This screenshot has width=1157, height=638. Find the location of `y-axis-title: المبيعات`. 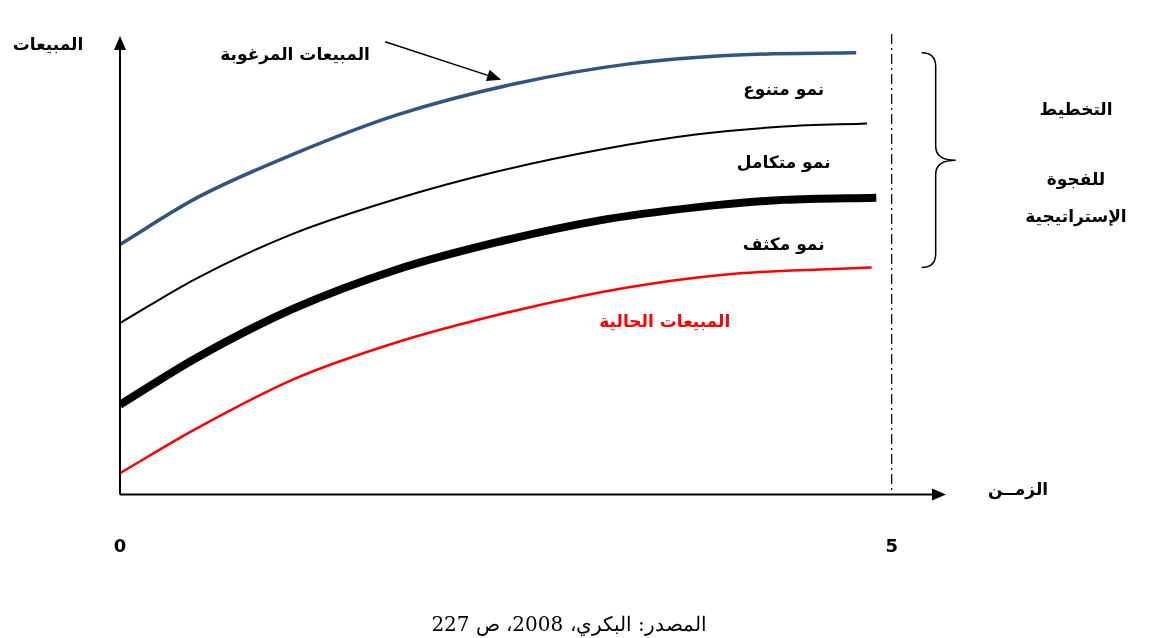

y-axis-title: المبيعات is located at coordinates (48, 44).